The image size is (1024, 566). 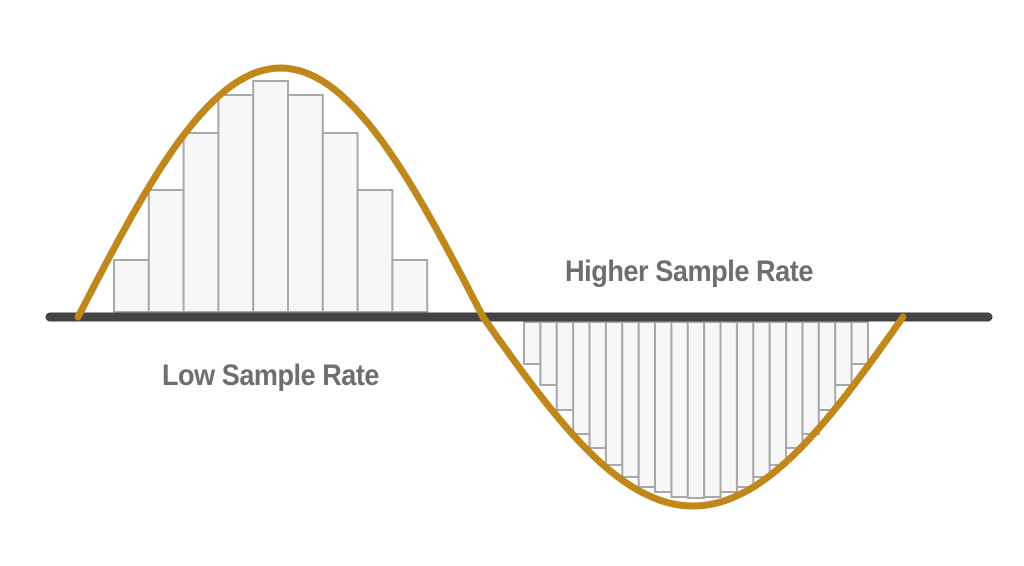 I want to click on high-sample-rate-bars, so click(x=696, y=410).